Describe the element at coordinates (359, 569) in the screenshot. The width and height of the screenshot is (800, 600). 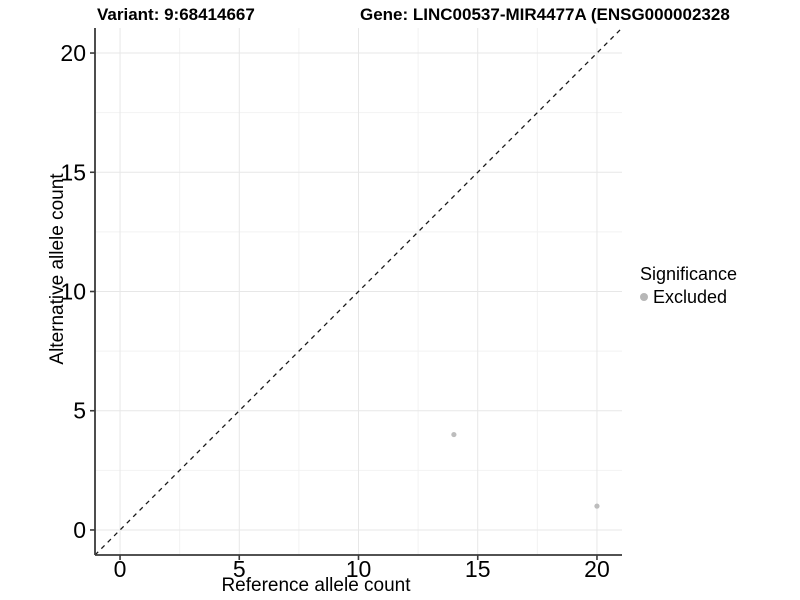
I see `x-tick-label: 10` at that location.